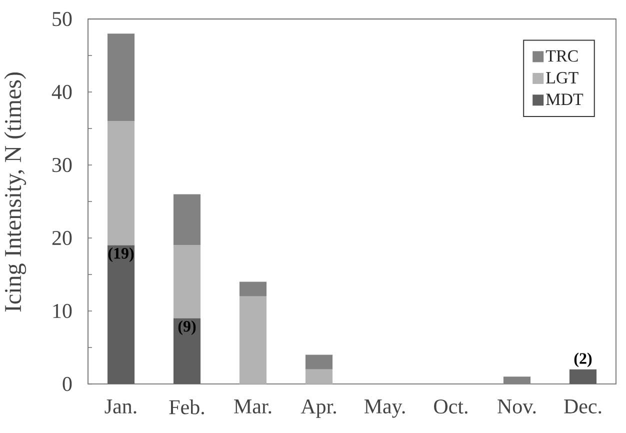  I want to click on x-tick-label: Oct., so click(451, 407).